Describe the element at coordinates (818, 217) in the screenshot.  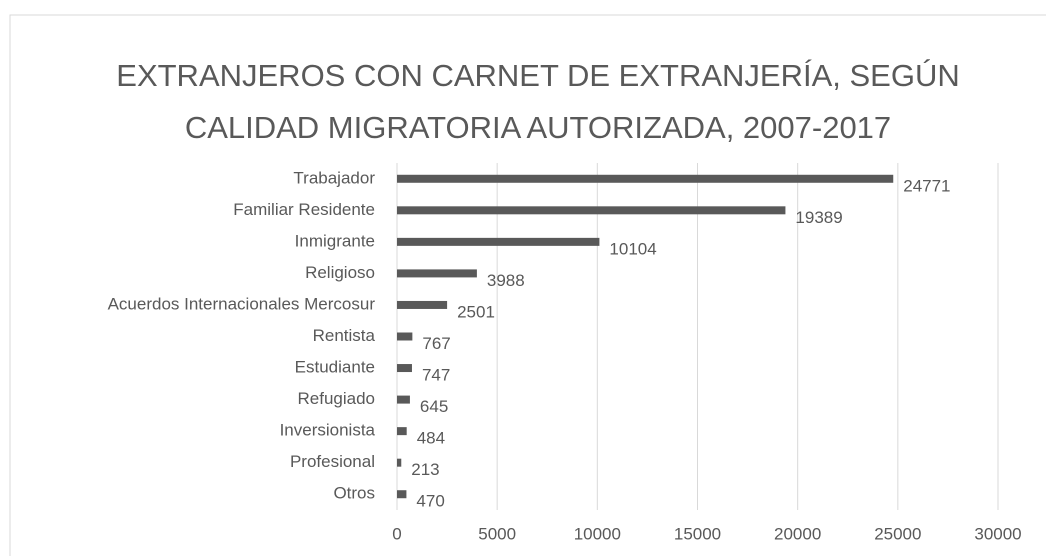
I see `data-label: 19389` at that location.